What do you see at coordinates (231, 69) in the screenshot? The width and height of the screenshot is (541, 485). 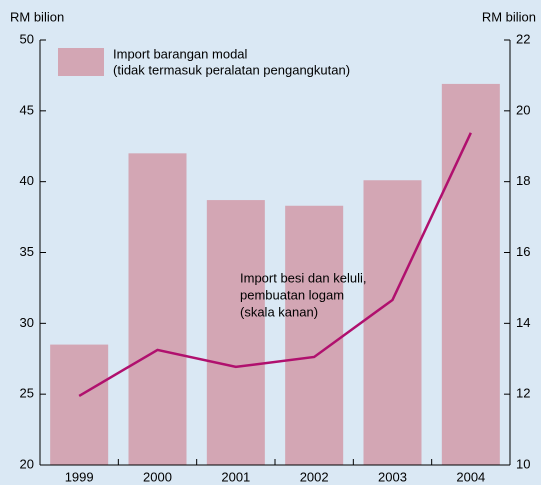 I see `legend-label: (tidak termasuk peralatan pengangkutan)` at bounding box center [231, 69].